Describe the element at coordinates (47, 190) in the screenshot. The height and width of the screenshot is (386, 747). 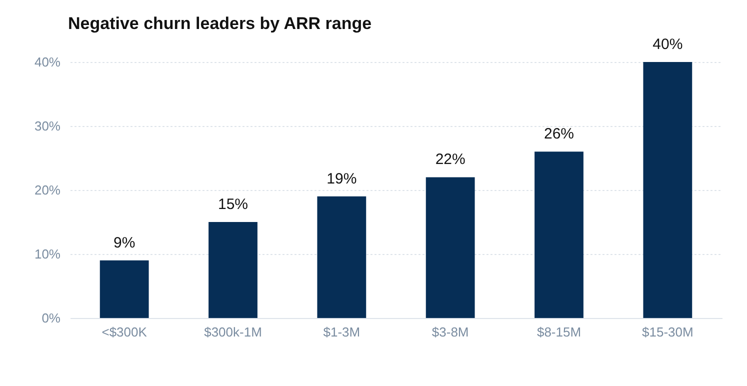
I see `y-tick-label: 20%` at that location.